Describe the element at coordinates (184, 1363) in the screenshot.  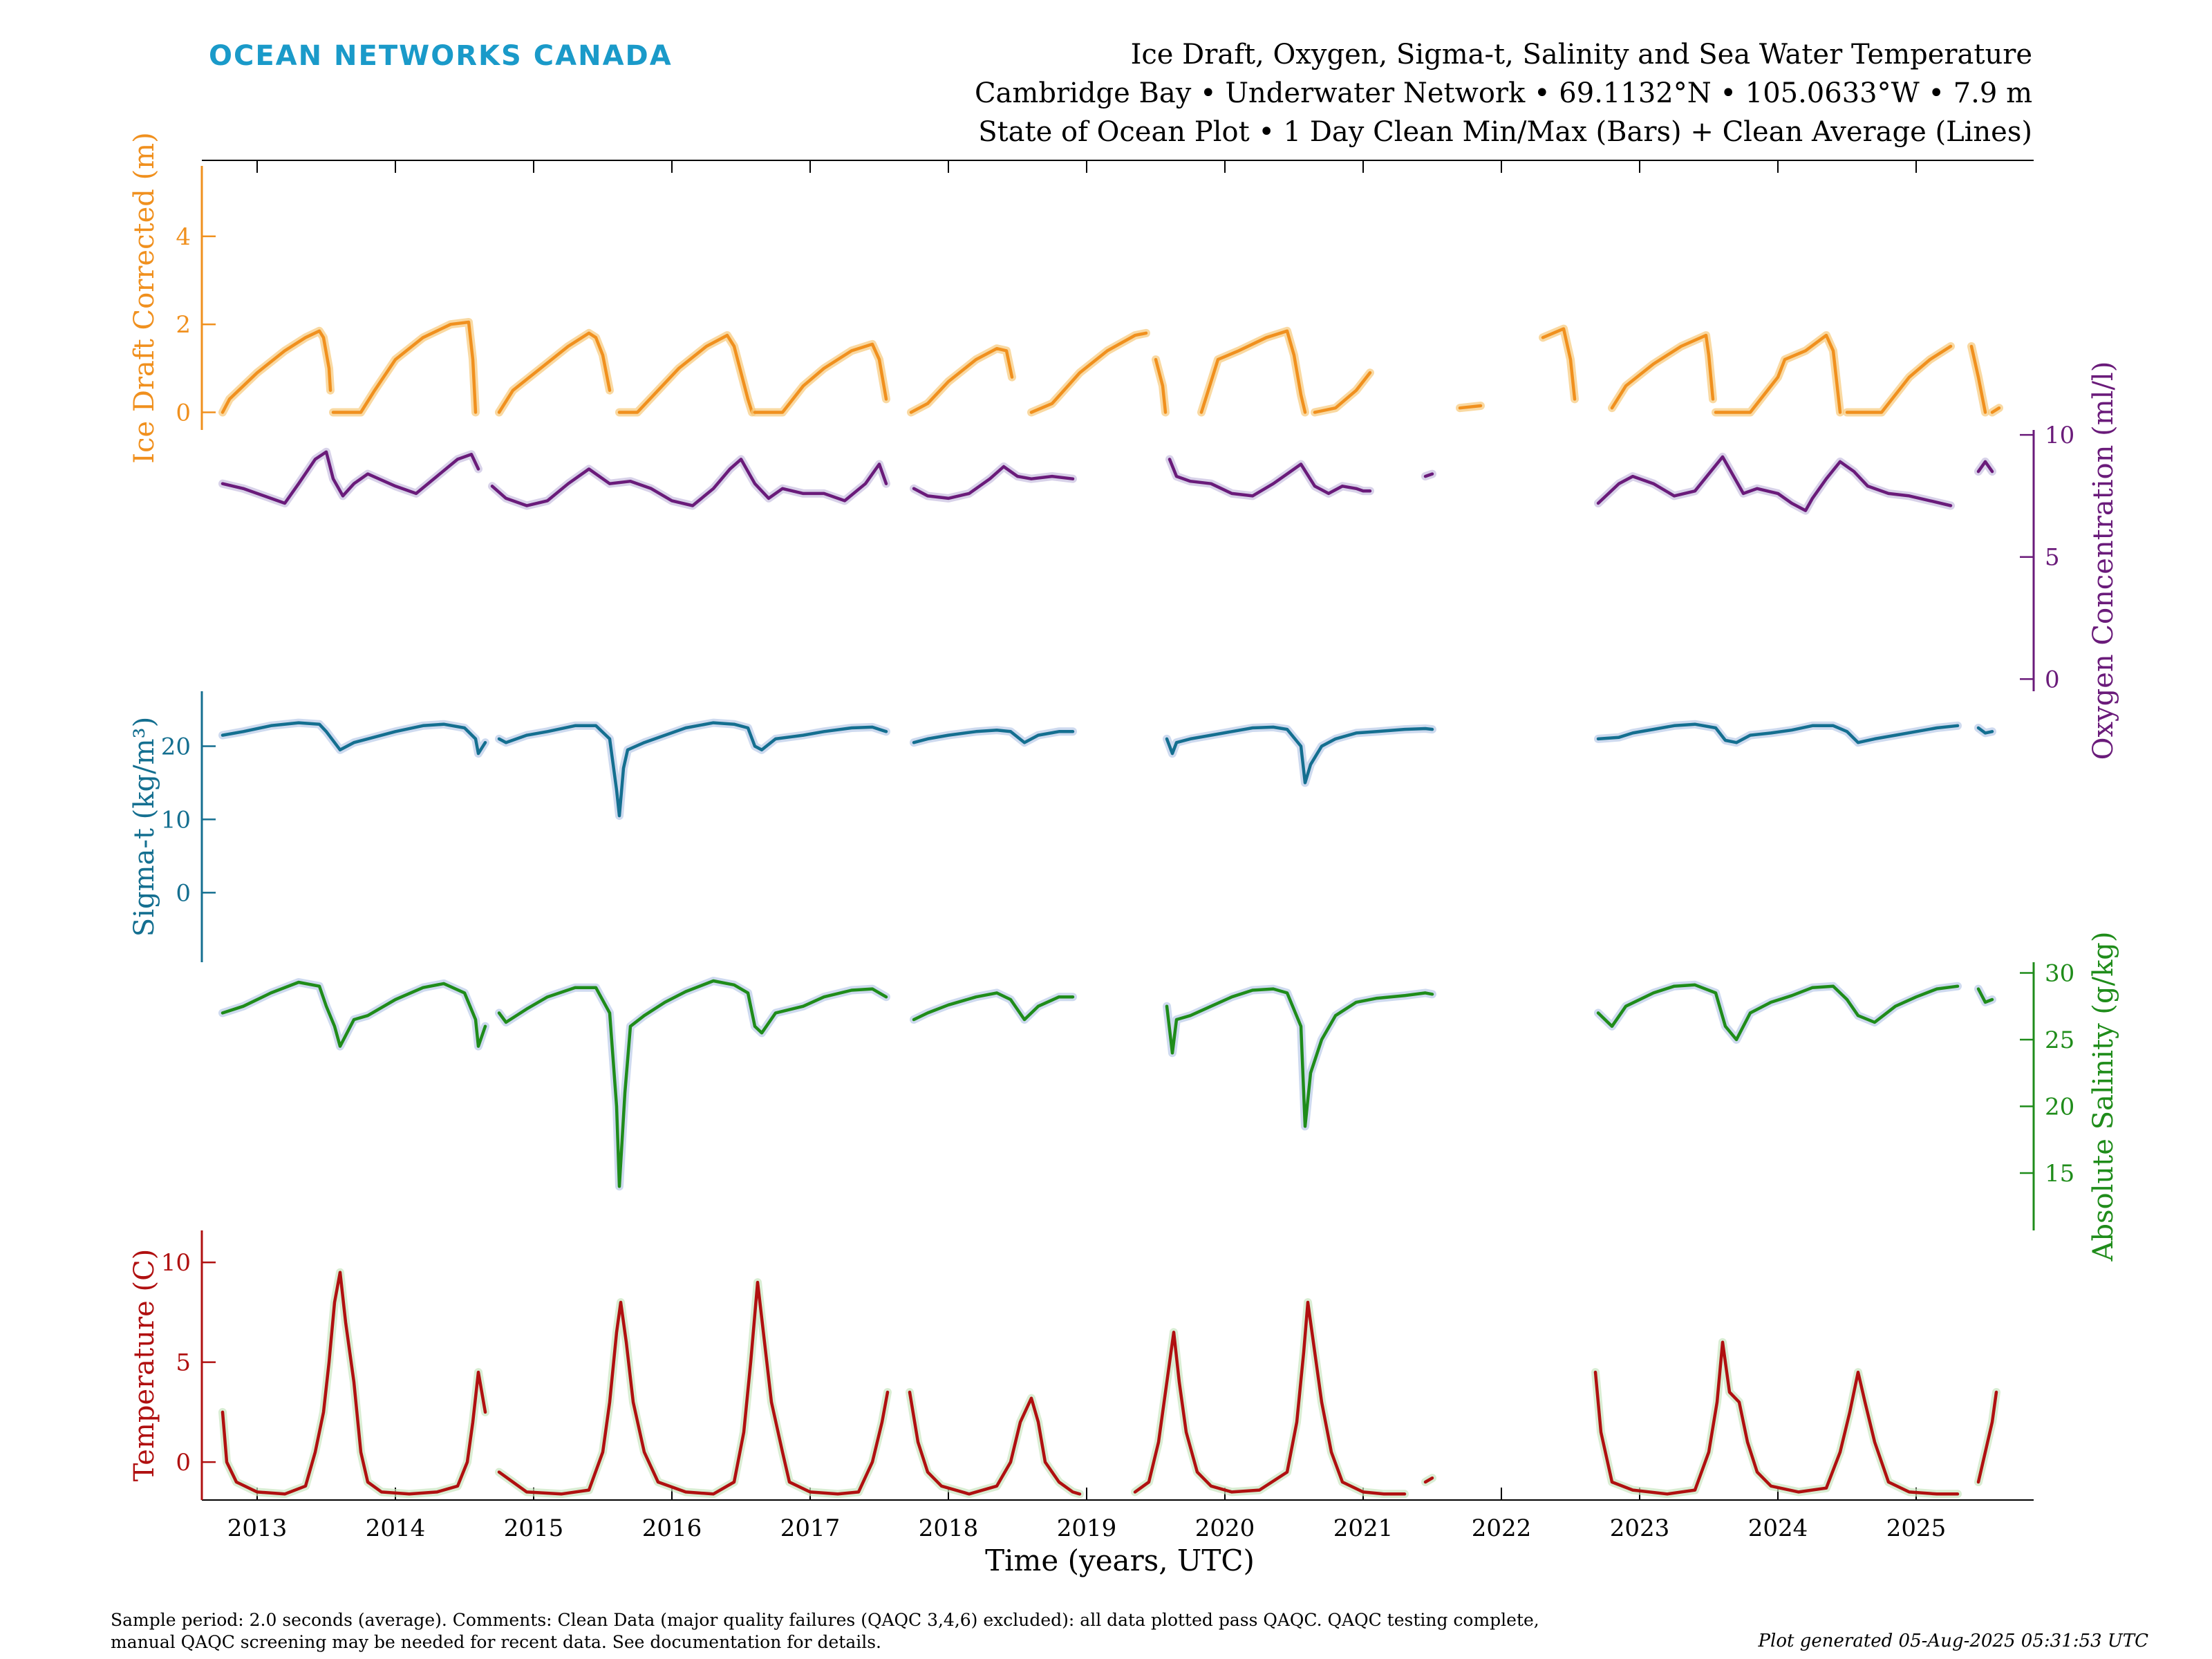
I see `temperature-y-tick-label: 5` at that location.